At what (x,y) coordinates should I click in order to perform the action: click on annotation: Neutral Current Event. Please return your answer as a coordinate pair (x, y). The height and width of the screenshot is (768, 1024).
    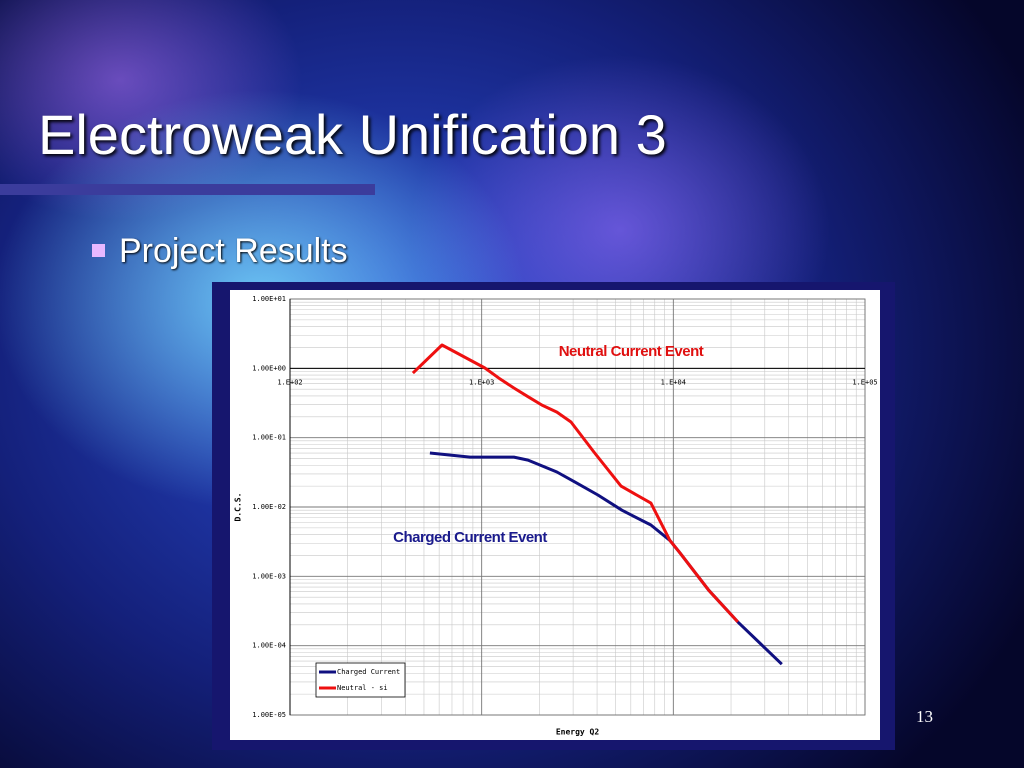
    Looking at the image, I should click on (631, 351).